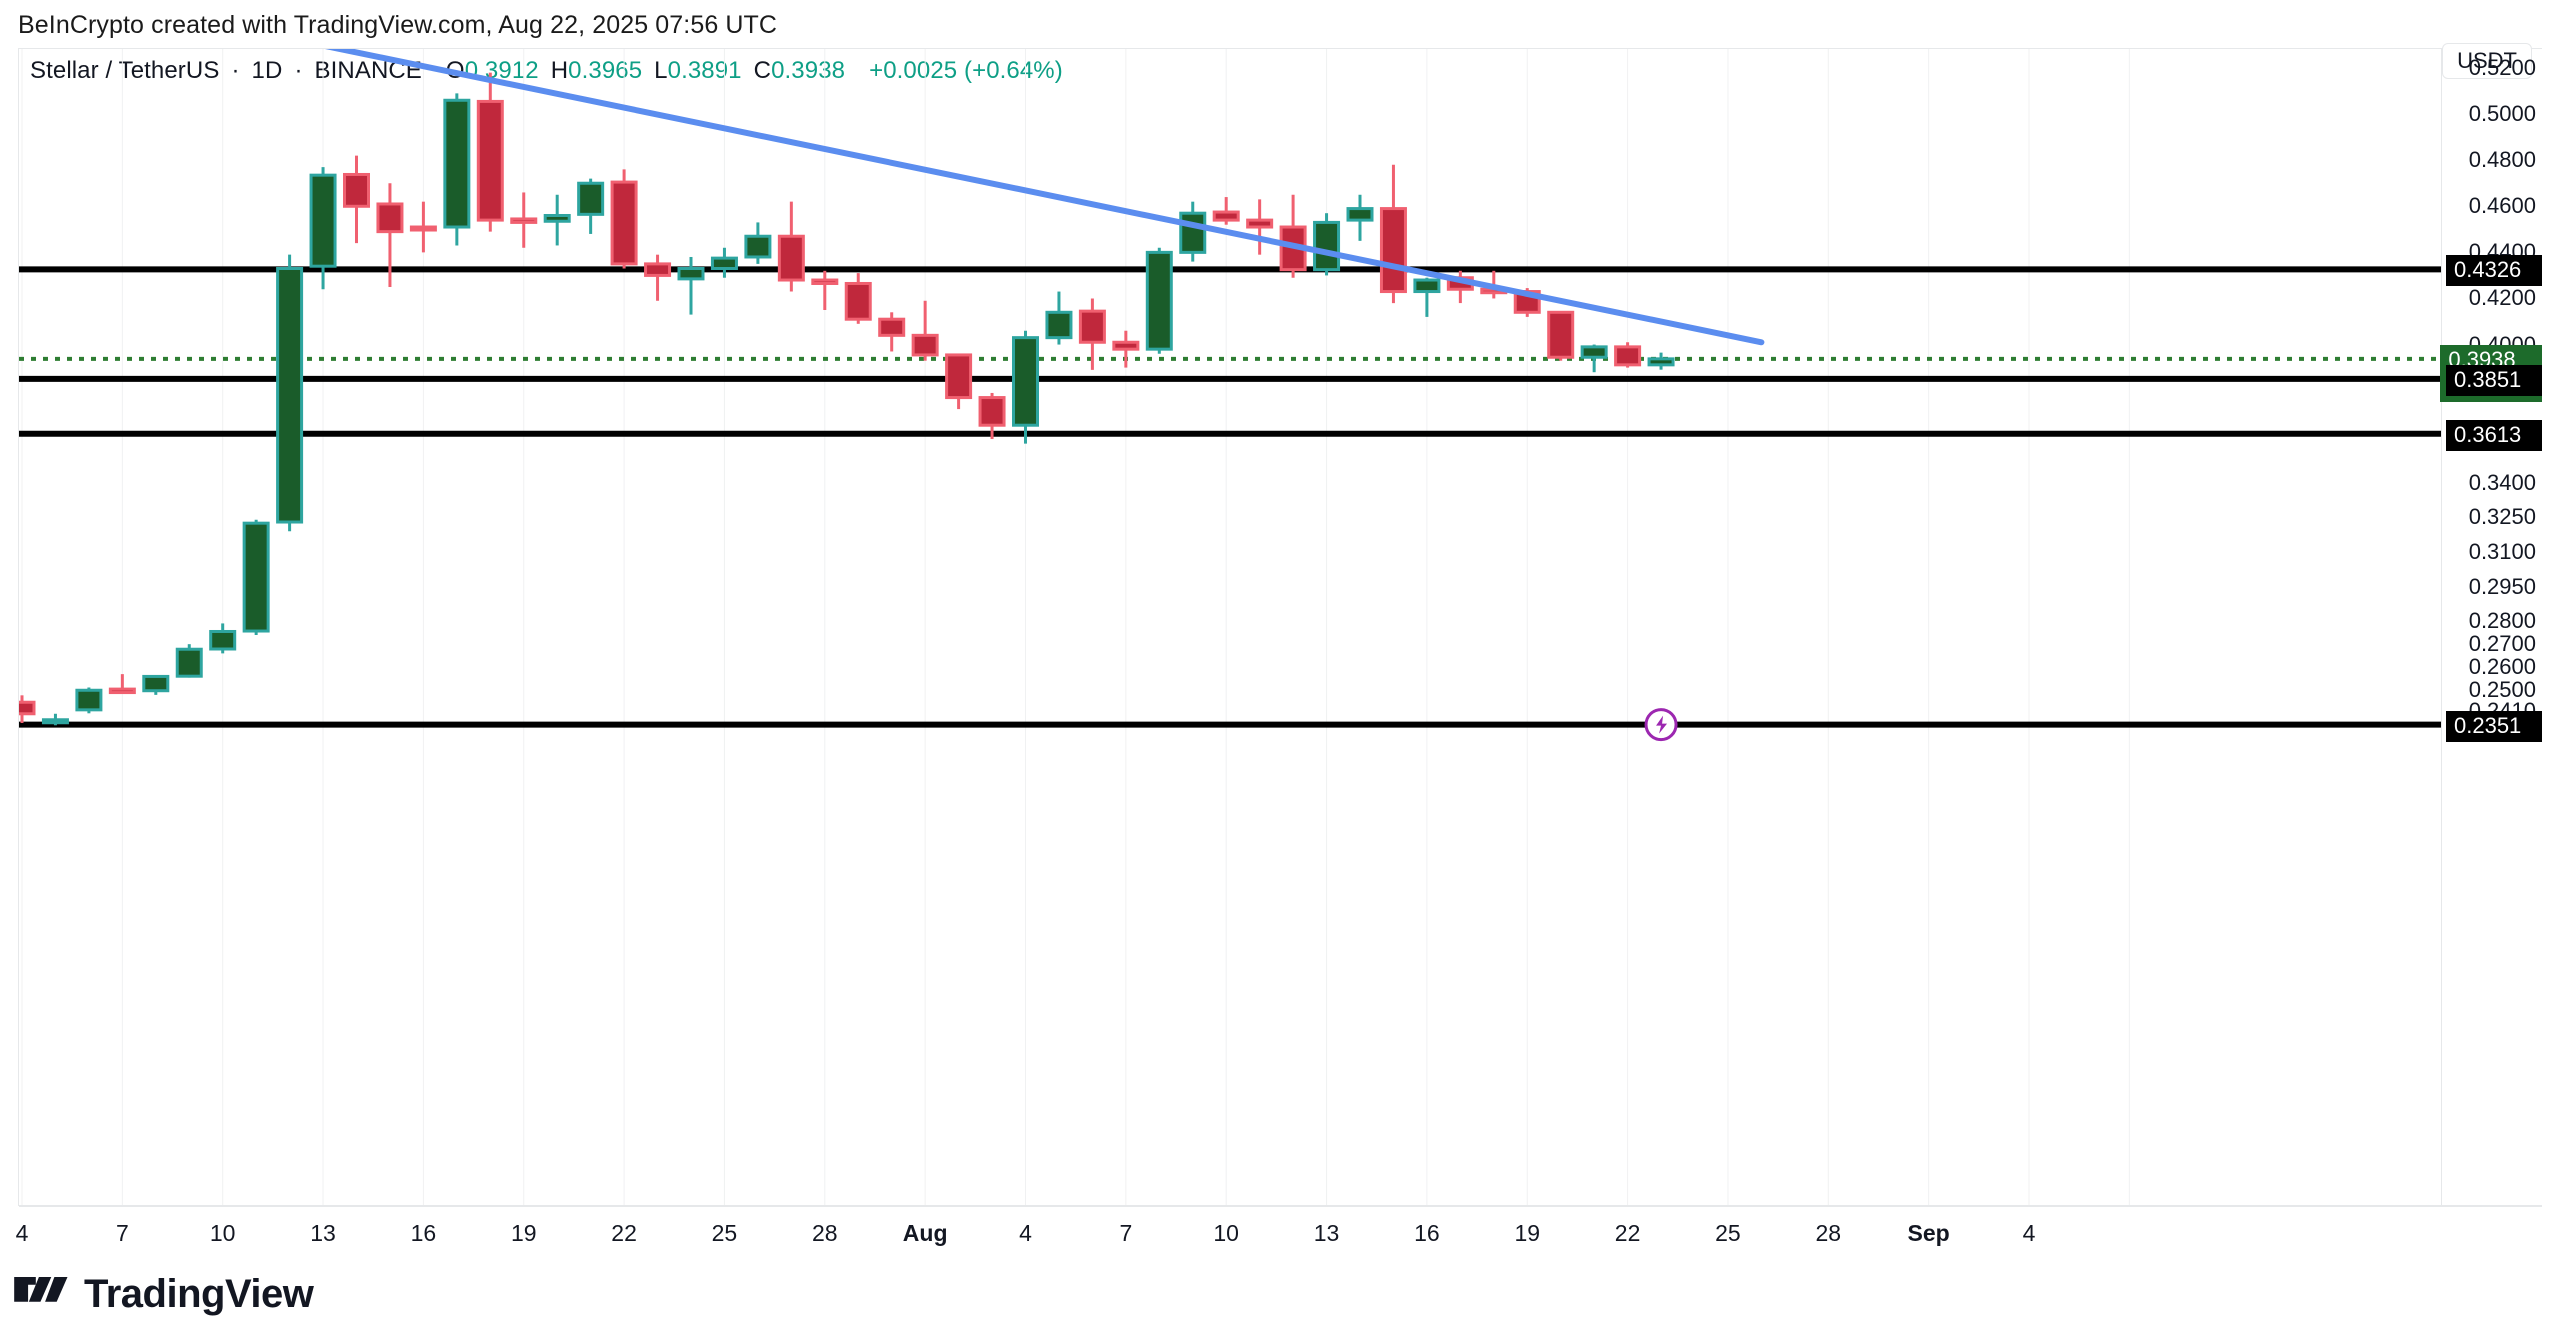 The height and width of the screenshot is (1342, 2560). I want to click on time-axis: 4 7 10 13 16 19 22 25 28 Aug 4 7 10 13 16 19 22 25 28 Sep 4, so click(1279, 1233).